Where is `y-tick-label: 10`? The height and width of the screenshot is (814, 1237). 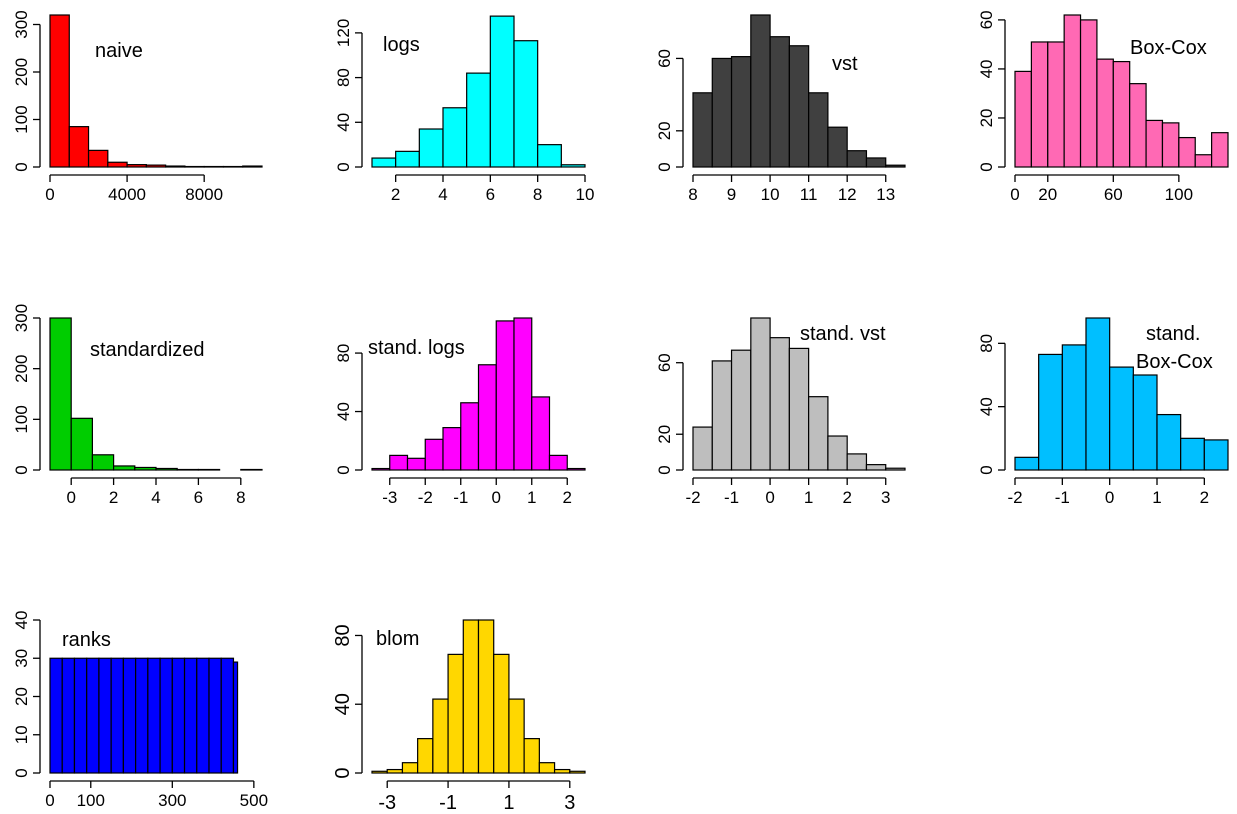
y-tick-label: 10 is located at coordinates (21, 734).